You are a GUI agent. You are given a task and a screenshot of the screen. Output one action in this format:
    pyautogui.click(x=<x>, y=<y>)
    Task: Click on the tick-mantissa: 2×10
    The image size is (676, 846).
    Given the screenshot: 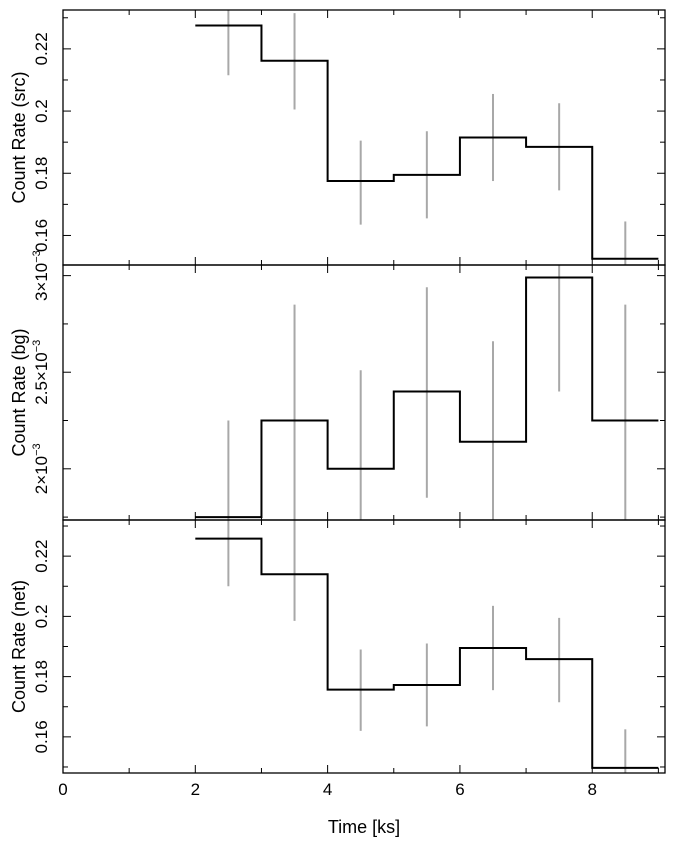 What is the action you would take?
    pyautogui.click(x=41, y=475)
    